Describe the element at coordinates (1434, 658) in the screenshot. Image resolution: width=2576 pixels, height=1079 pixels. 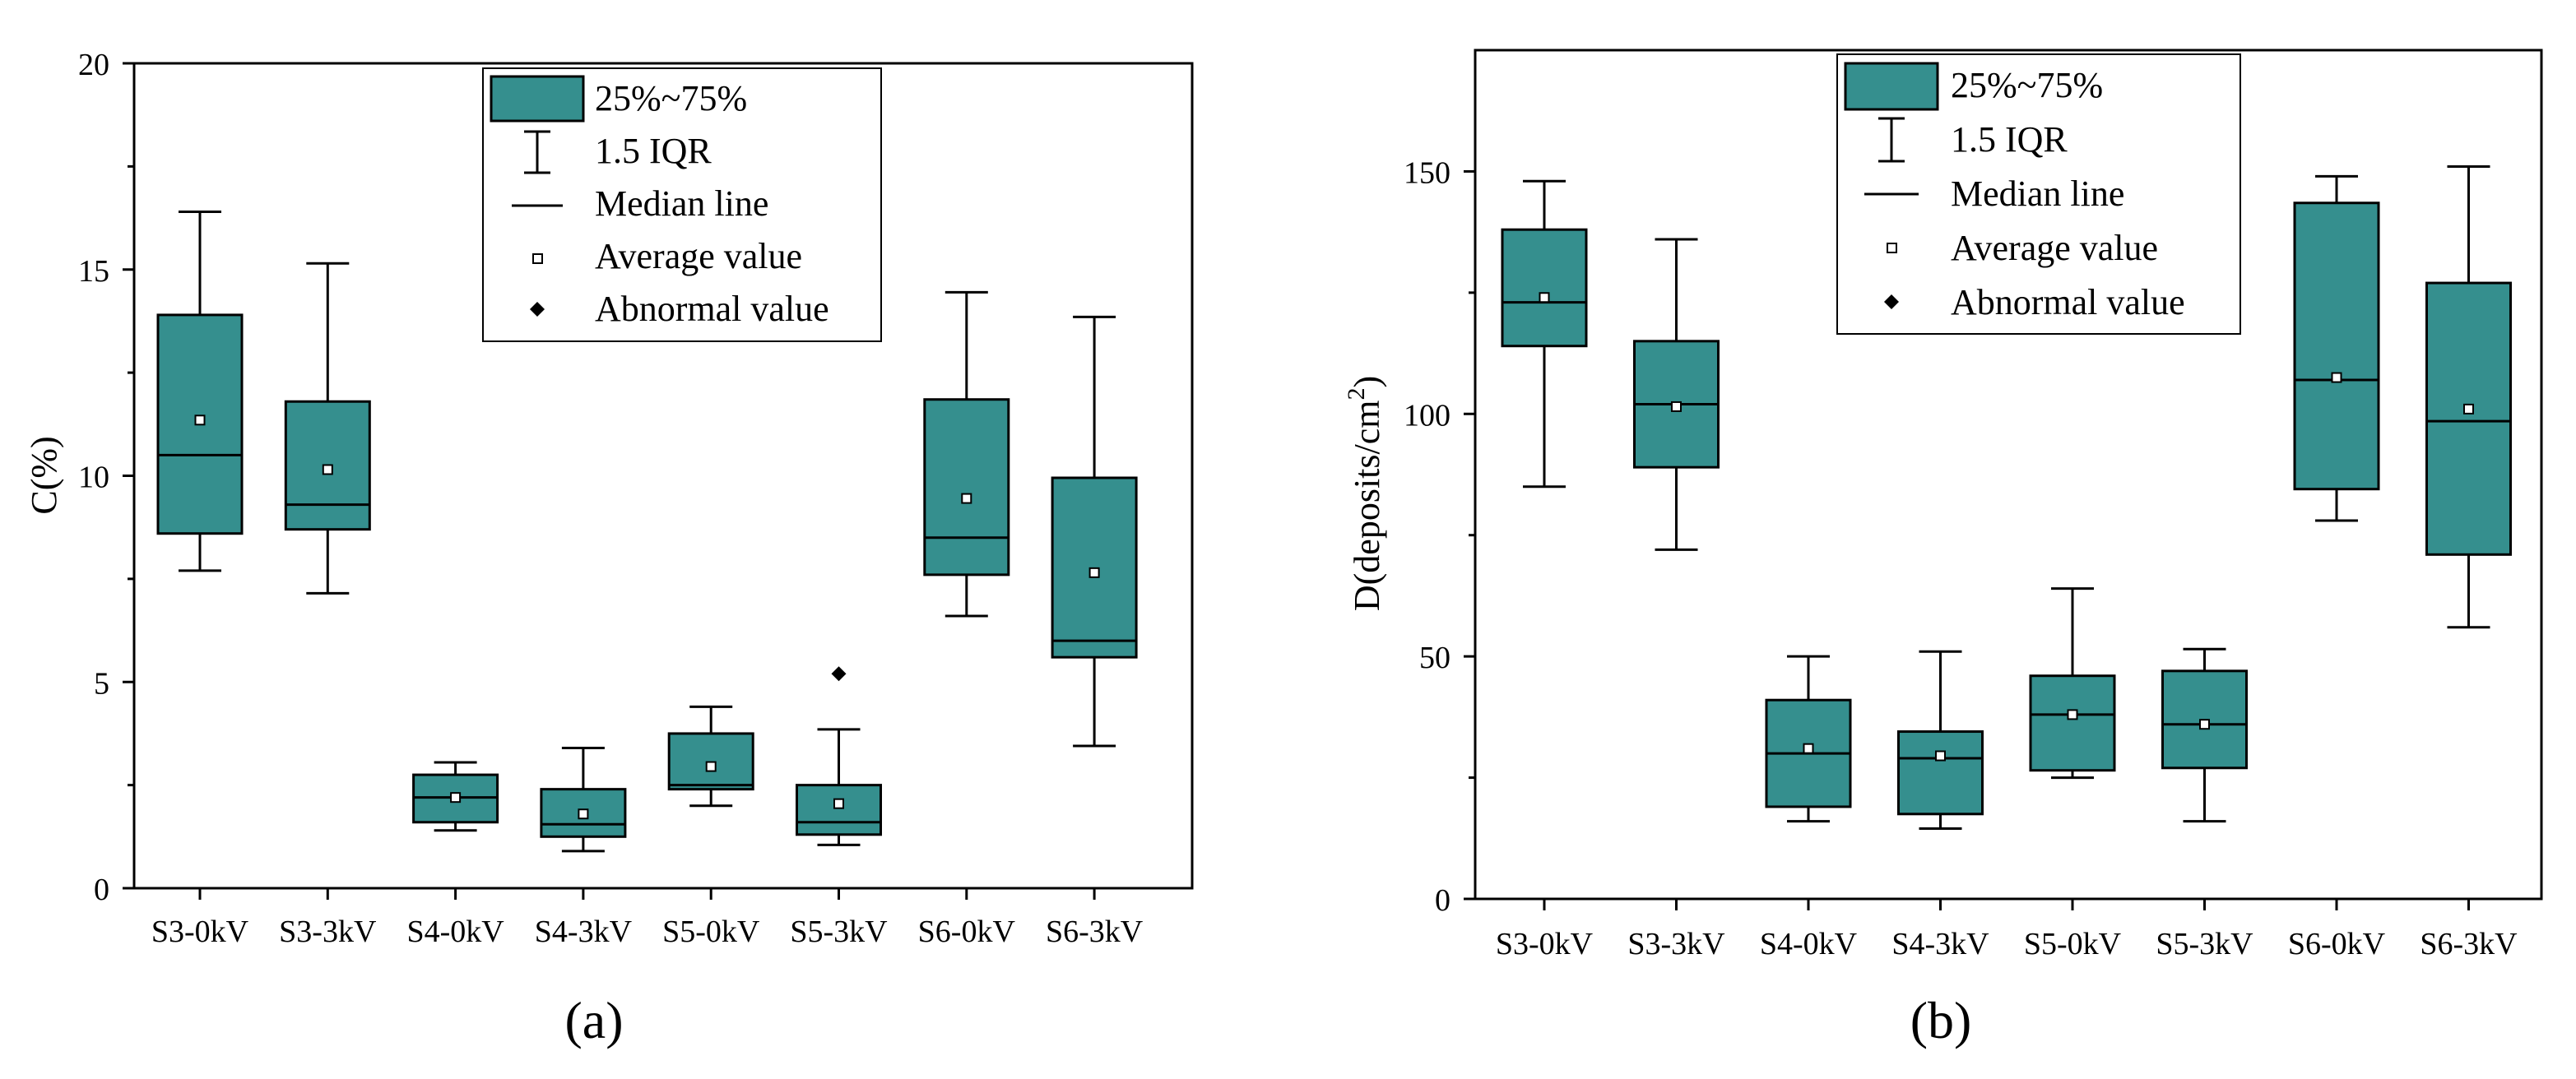
I see `y-tick-label: 50` at that location.